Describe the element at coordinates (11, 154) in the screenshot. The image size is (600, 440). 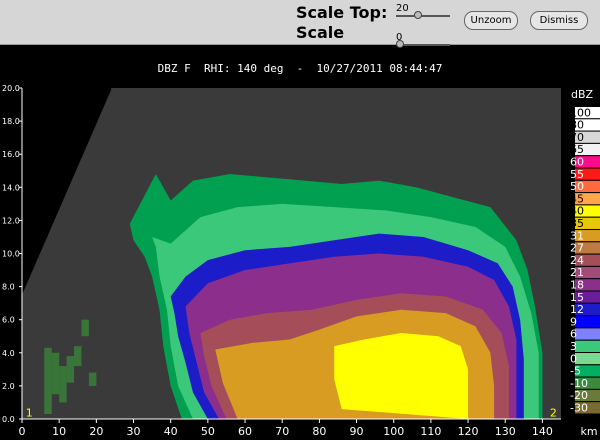
I see `y-tick-label: 16.0` at that location.